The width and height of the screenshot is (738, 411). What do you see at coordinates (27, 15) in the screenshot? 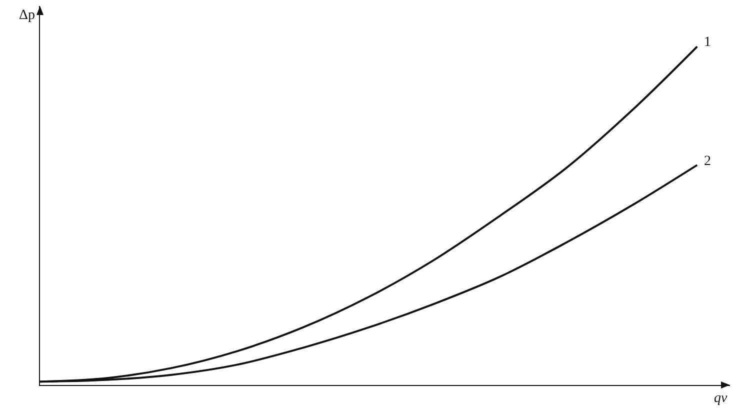
I see `y-axis-title: Δp` at bounding box center [27, 15].